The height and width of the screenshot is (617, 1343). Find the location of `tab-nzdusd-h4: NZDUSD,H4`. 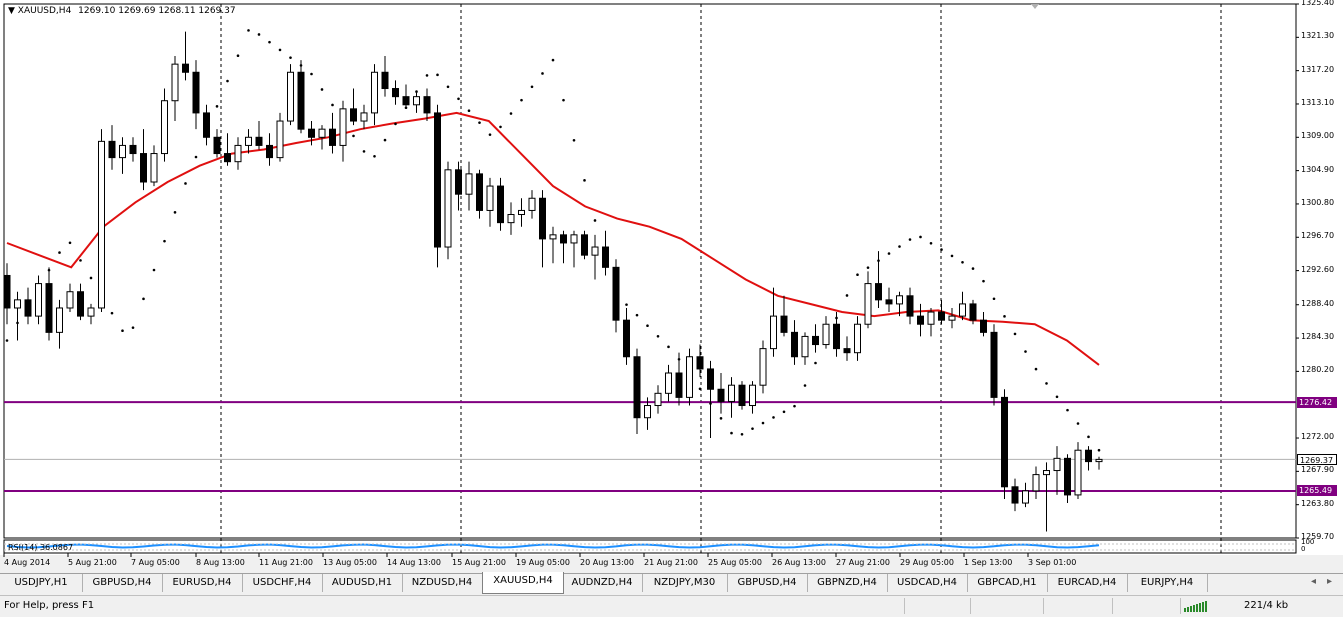

tab-nzdusd-h4: NZDUSD,H4 is located at coordinates (442, 583).